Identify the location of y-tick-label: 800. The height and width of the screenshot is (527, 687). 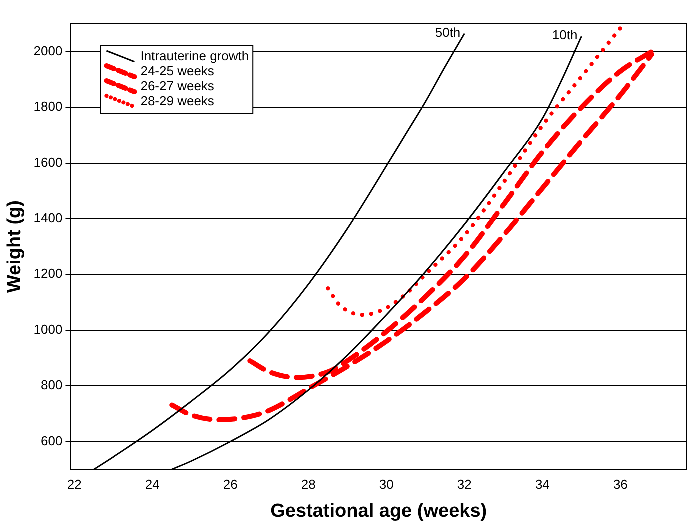
(52, 385).